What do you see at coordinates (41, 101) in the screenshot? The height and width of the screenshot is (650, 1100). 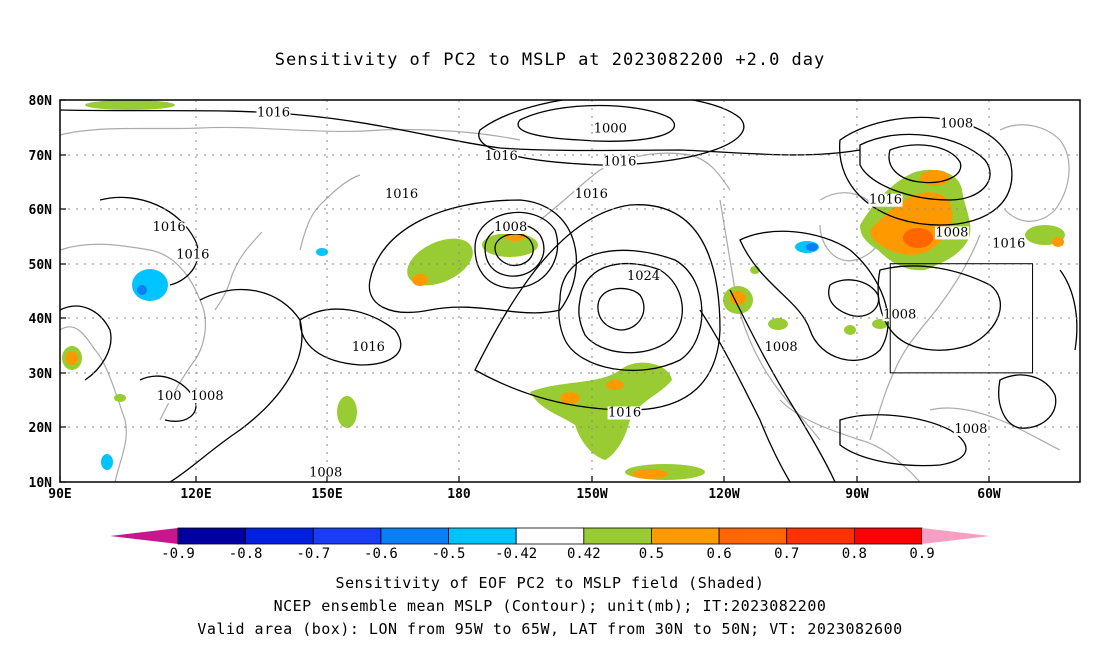 I see `lat-label: 80N` at bounding box center [41, 101].